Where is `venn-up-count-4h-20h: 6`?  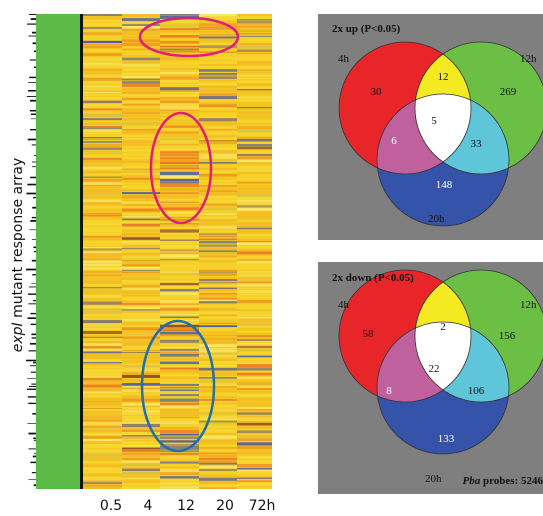
venn-up-count-4h-20h: 6 is located at coordinates (394, 141).